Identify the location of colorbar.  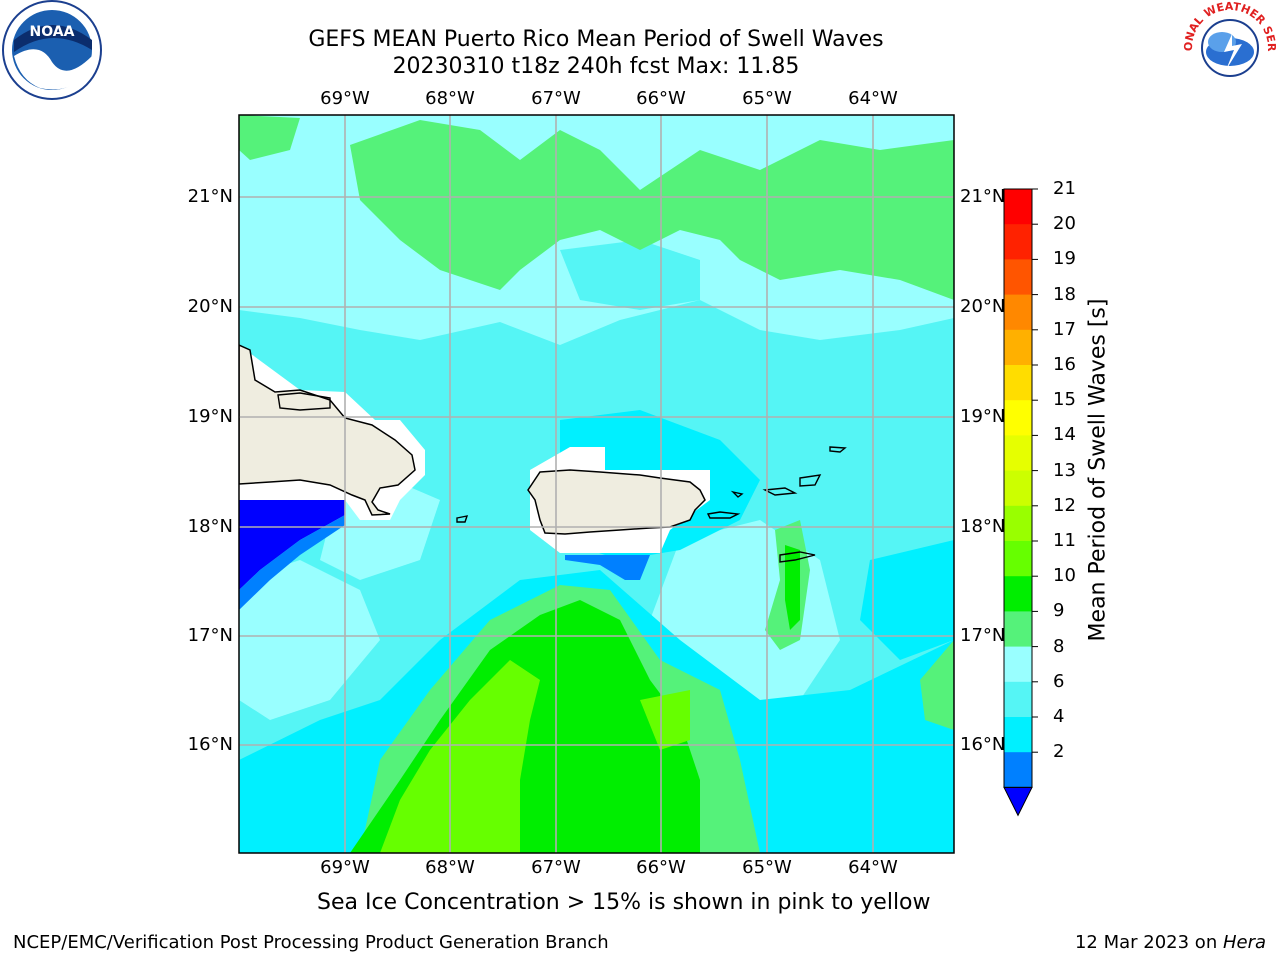
(1020, 502).